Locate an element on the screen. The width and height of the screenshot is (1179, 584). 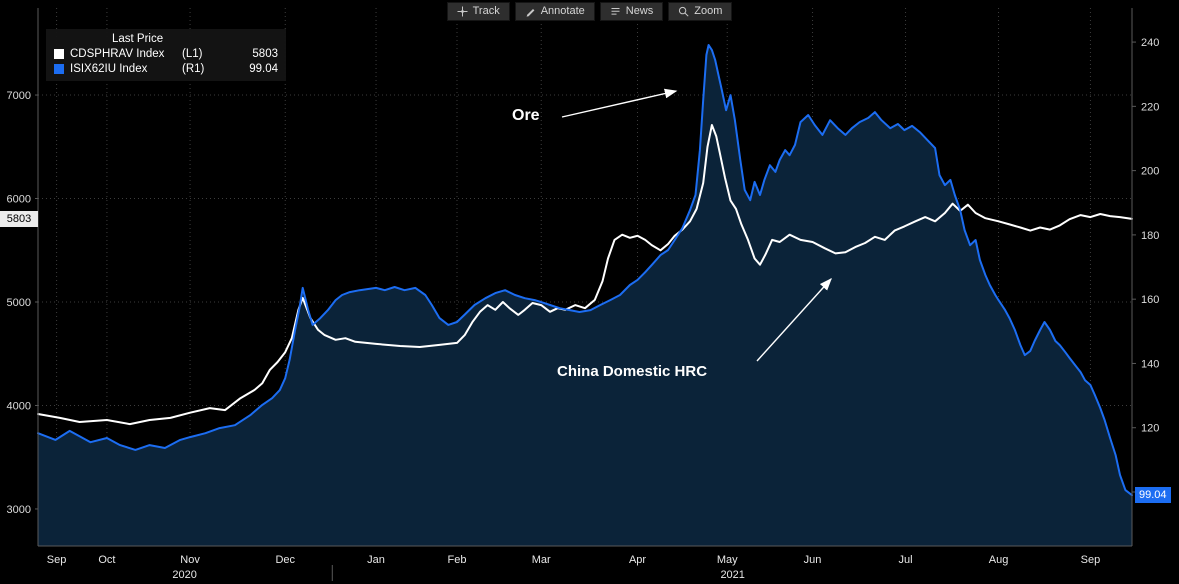
news-button-label: News is located at coordinates (639, 11).